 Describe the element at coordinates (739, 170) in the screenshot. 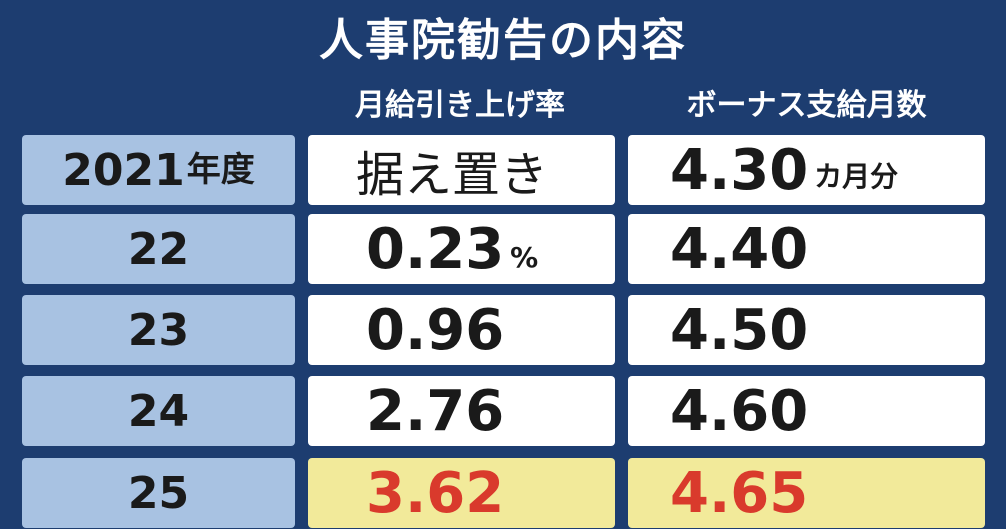

I see `cell-text: 4.30` at that location.